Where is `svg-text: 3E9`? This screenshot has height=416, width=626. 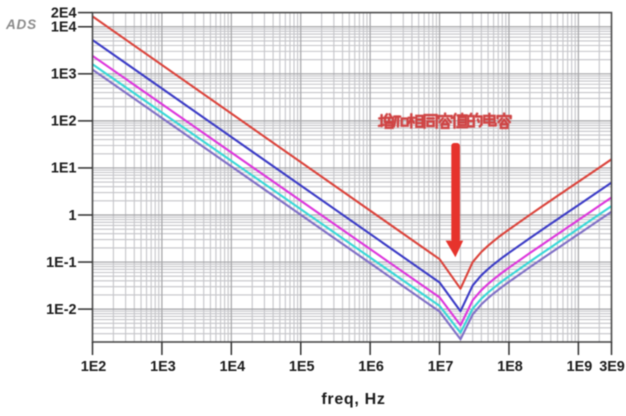 svg-text: 3E9 is located at coordinates (612, 367).